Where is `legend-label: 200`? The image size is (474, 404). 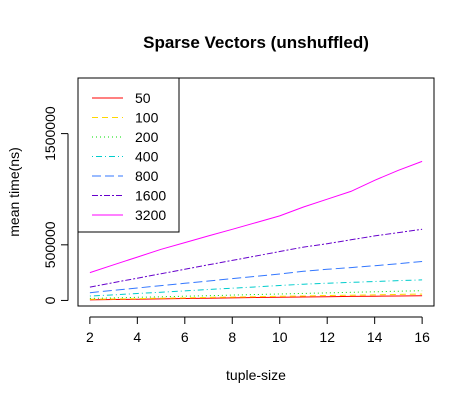 legend-label: 200 is located at coordinates (147, 137).